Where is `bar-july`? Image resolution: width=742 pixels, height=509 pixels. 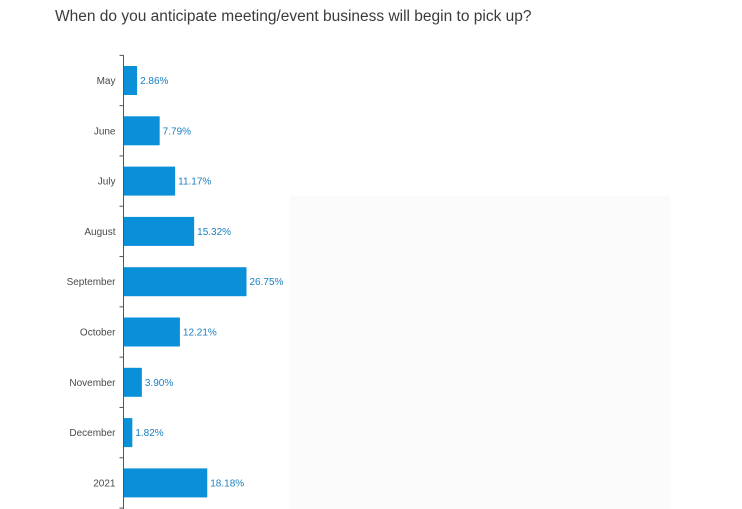 bar-july is located at coordinates (150, 181).